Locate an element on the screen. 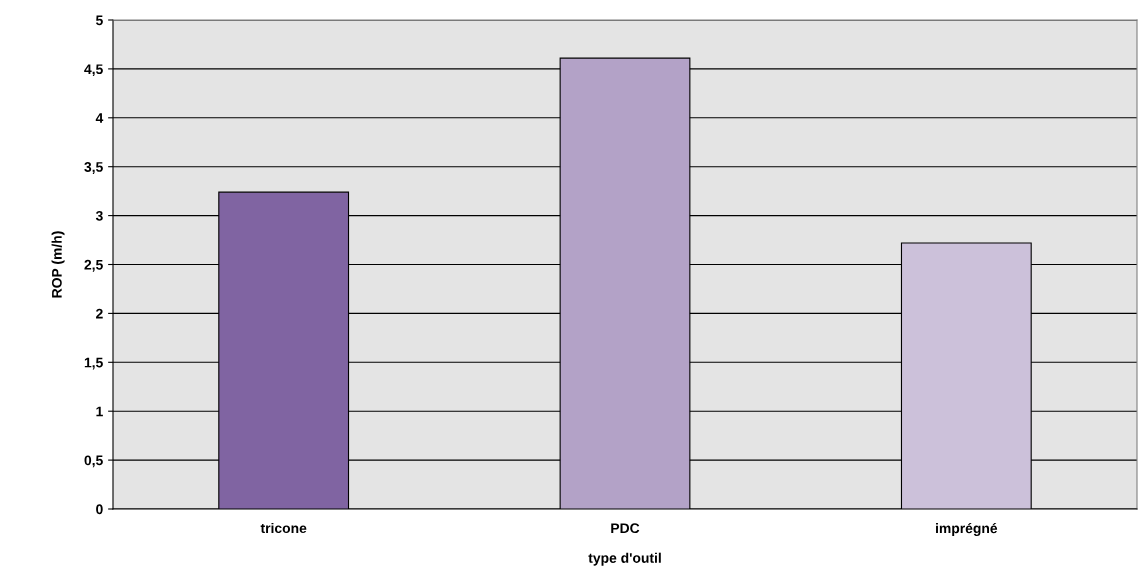 The image size is (1147, 583). y-tick-label: 1 is located at coordinates (99, 411).